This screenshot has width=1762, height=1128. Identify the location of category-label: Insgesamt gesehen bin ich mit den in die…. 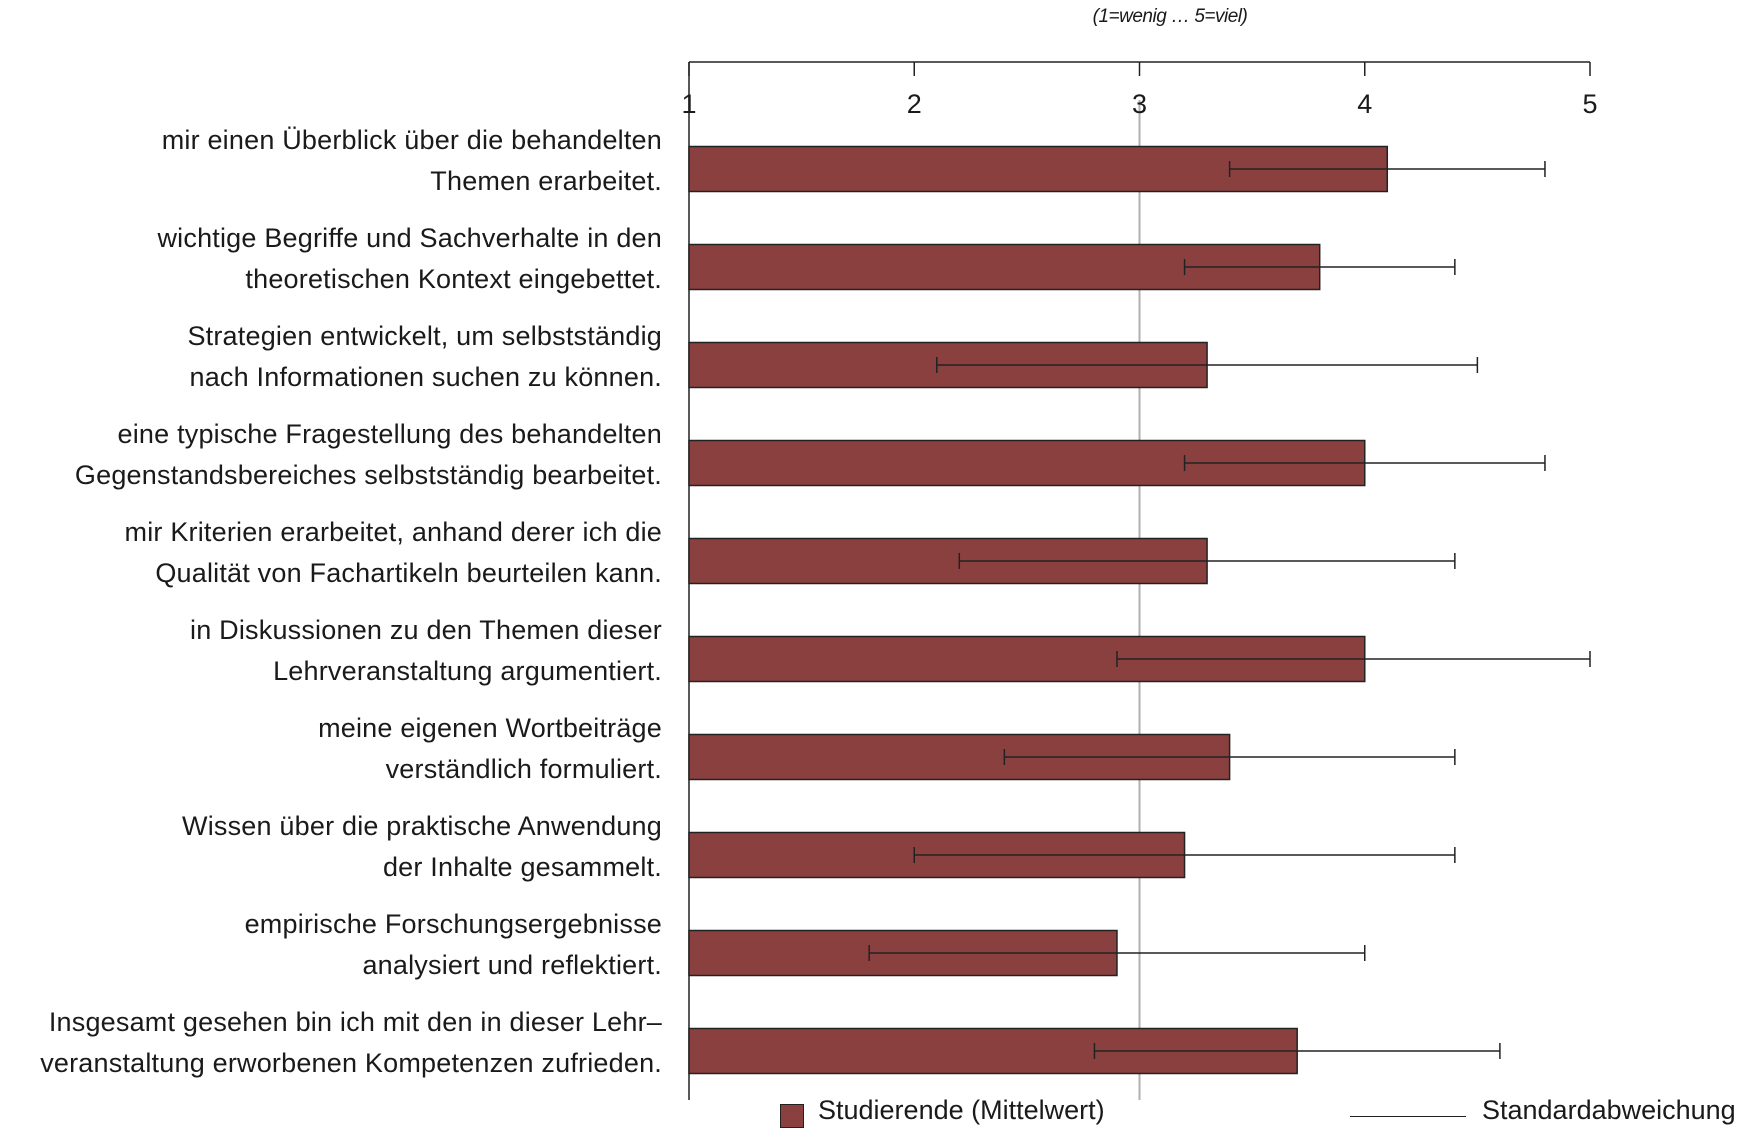
(355, 1022).